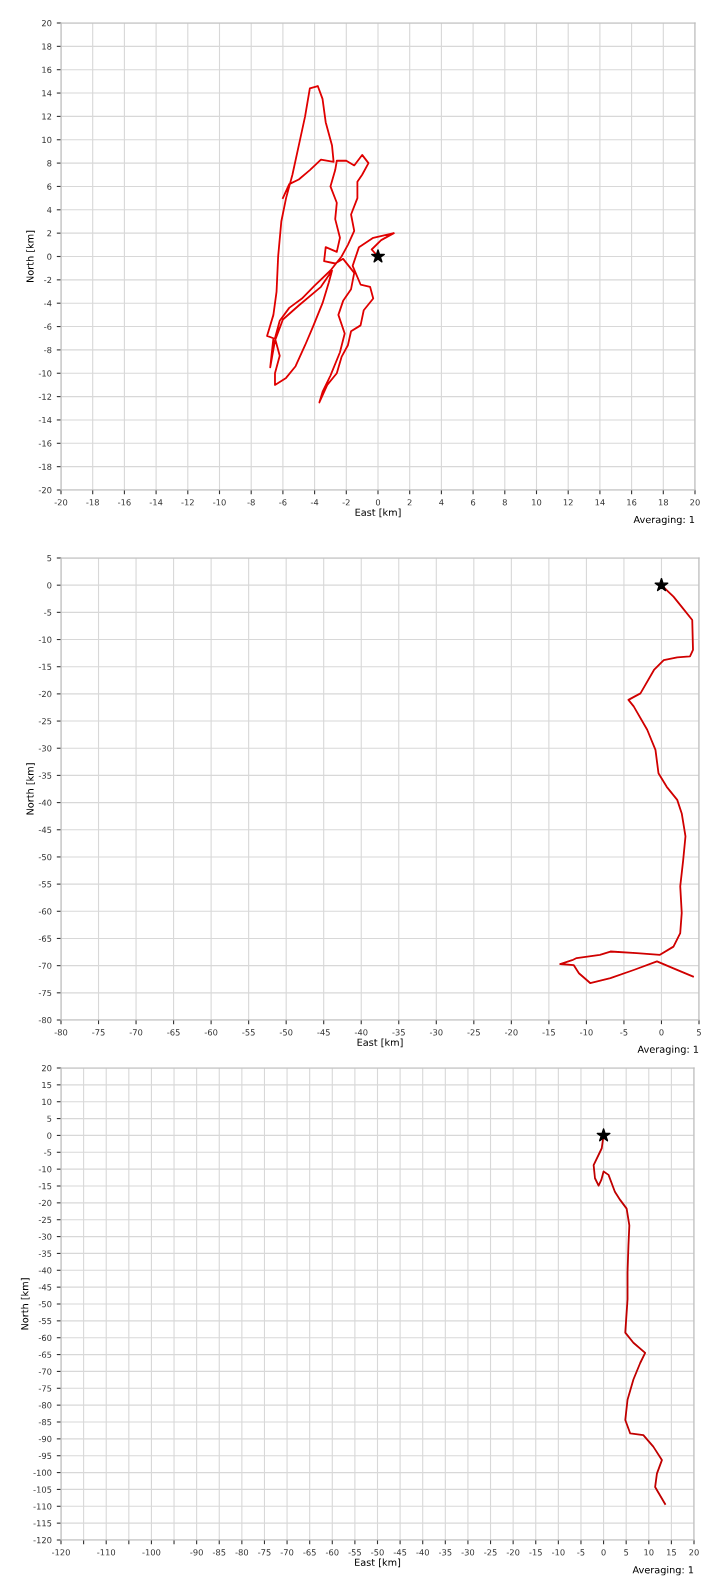 The width and height of the screenshot is (712, 1585). I want to click on x-tick-label: 6, so click(473, 502).